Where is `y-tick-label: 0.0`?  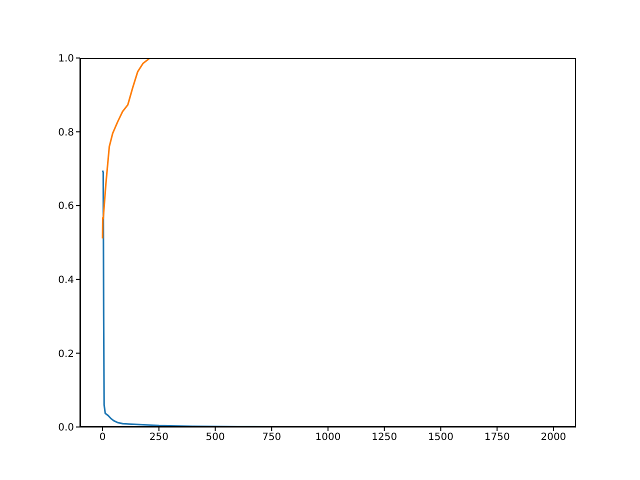
y-tick-label: 0.0 is located at coordinates (66, 428).